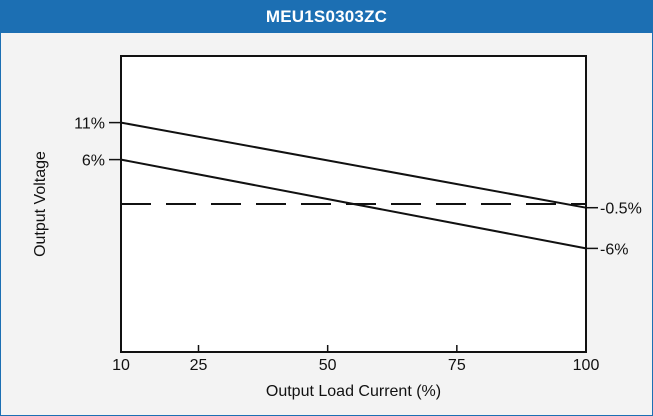 The height and width of the screenshot is (416, 653). I want to click on x-tick-label: 10, so click(121, 365).